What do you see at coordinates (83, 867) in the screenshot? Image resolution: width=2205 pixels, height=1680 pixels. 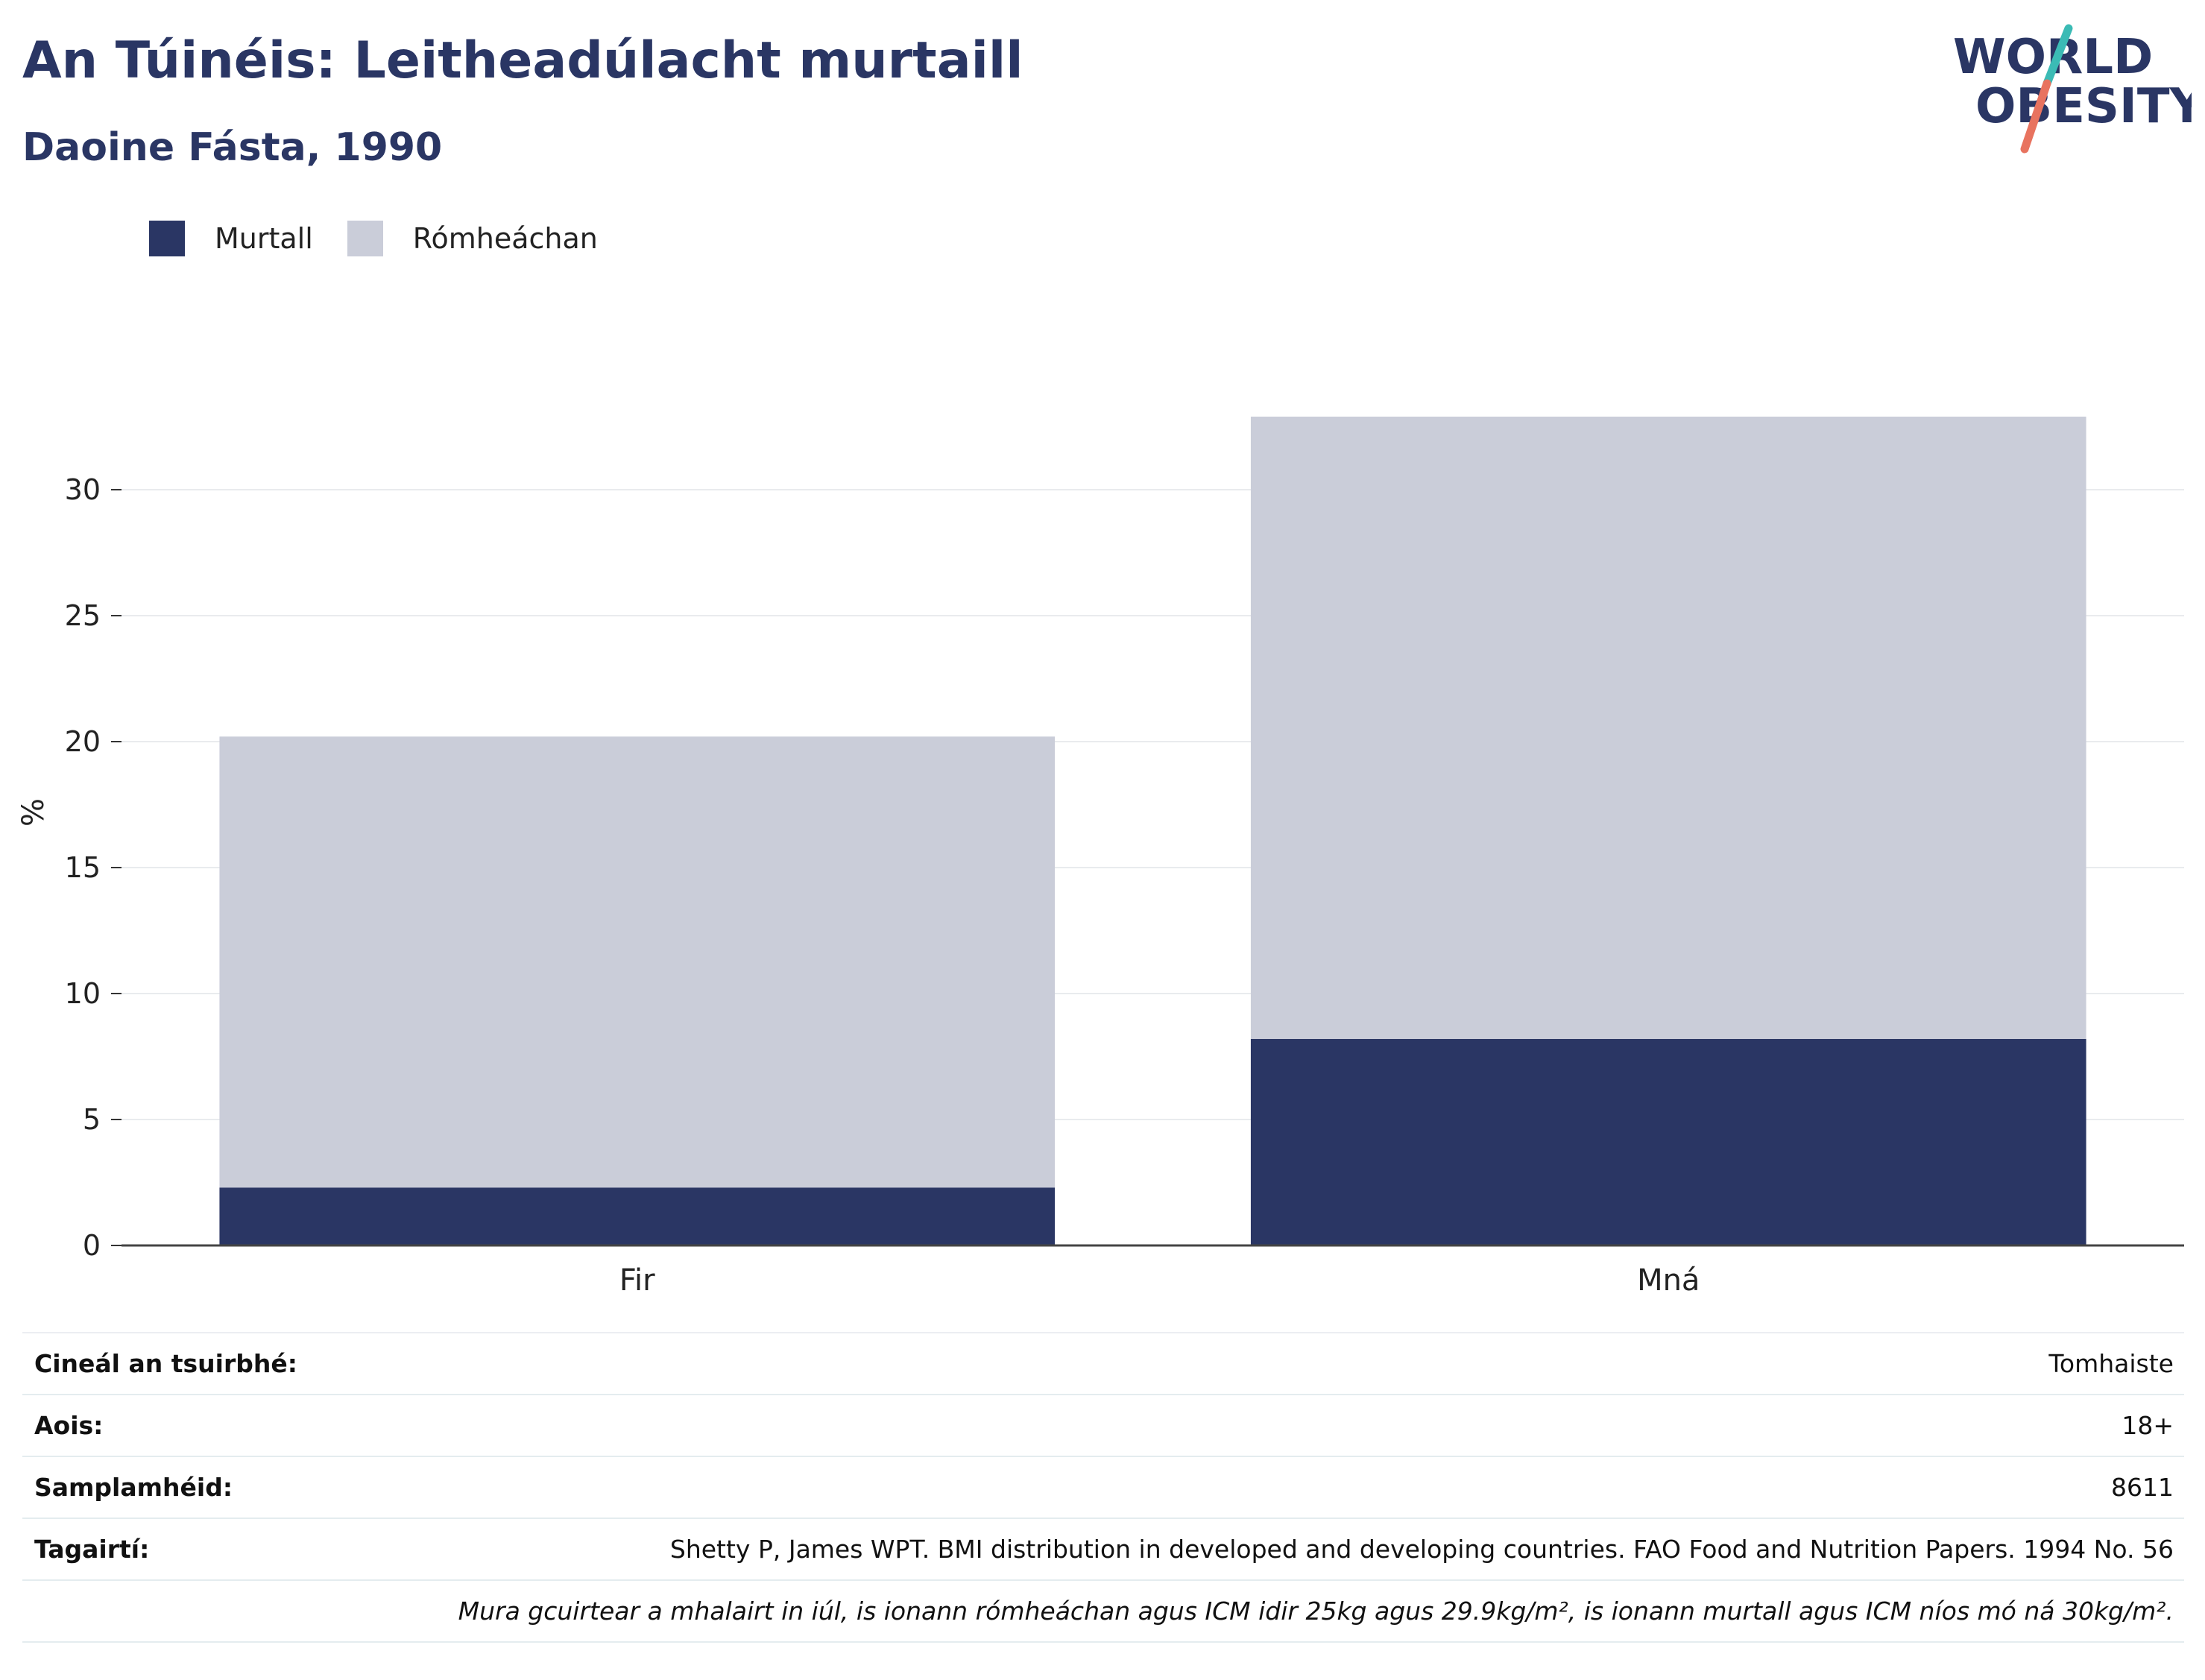 I see `y-tick-label: 15` at bounding box center [83, 867].